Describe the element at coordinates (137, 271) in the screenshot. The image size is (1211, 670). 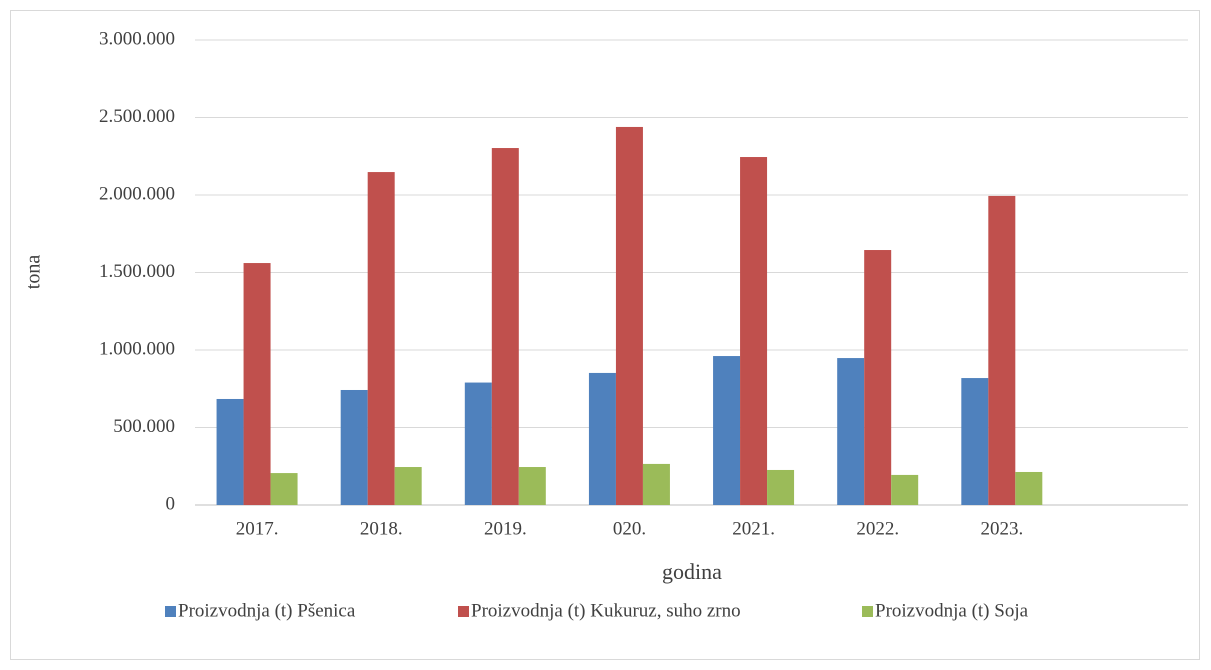
I see `y-tick-label: 1.500.000` at that location.